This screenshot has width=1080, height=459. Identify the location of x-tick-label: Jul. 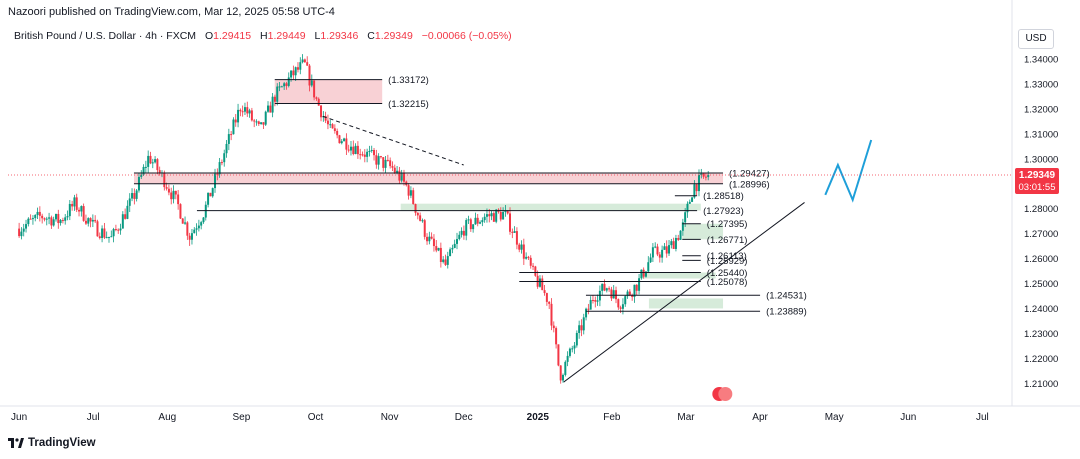
(982, 417).